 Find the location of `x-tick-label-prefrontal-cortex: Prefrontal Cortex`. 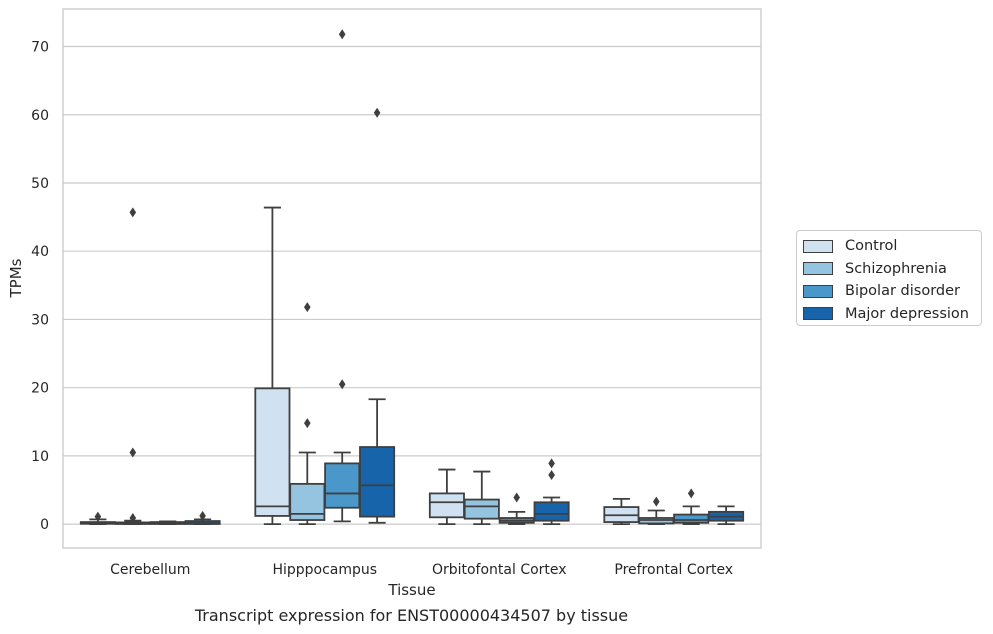

x-tick-label-prefrontal-cortex: Prefrontal Cortex is located at coordinates (673, 570).